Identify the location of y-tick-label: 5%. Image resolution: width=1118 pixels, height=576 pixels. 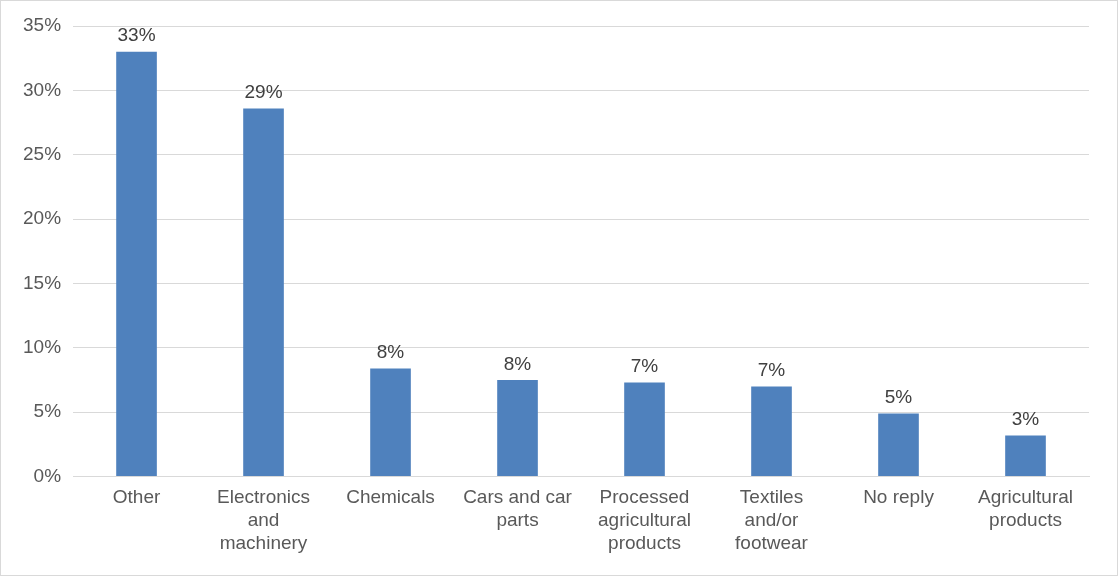
(47, 411).